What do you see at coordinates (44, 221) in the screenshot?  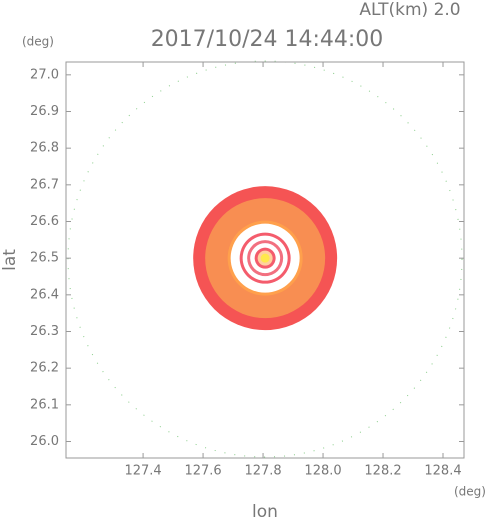 I see `y-tick-label: 26.6` at bounding box center [44, 221].